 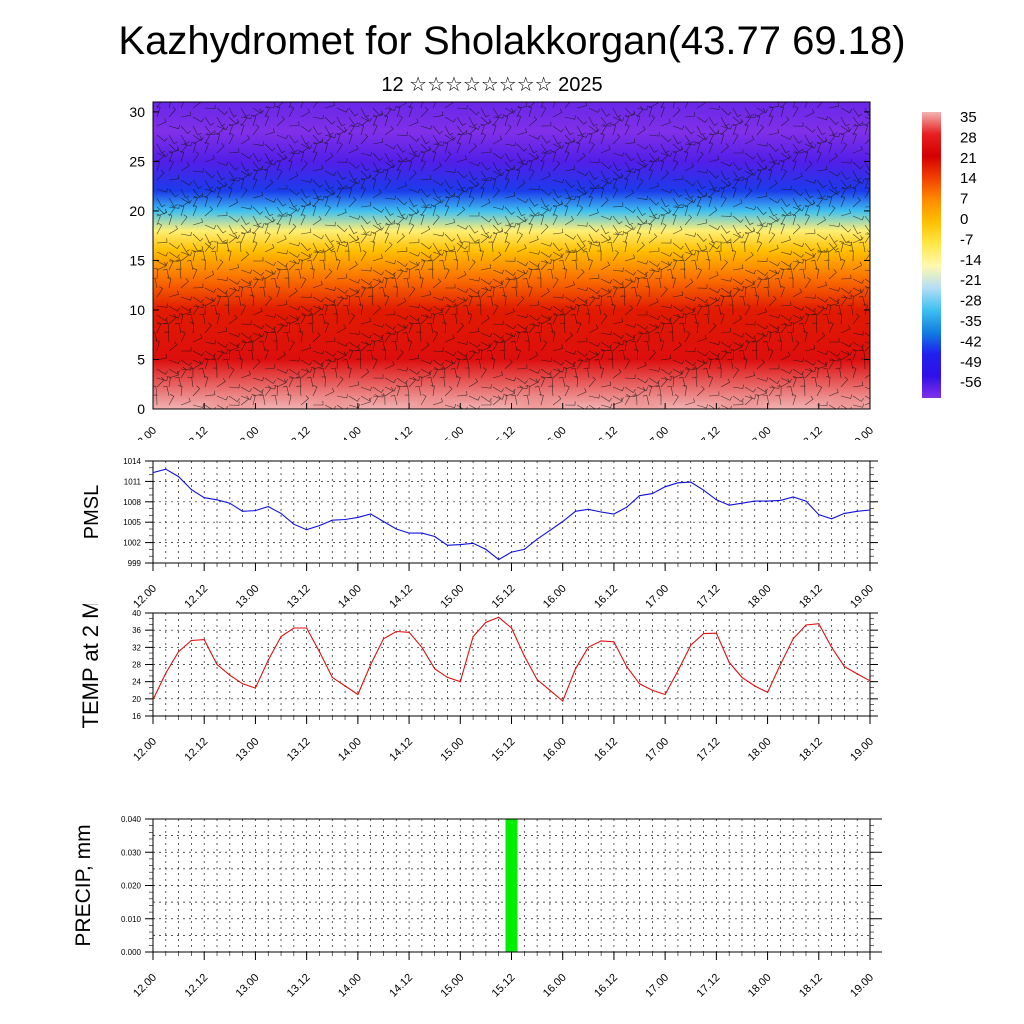 I want to click on pmsl-y-tick-label-1002: 1002, so click(x=132, y=543).